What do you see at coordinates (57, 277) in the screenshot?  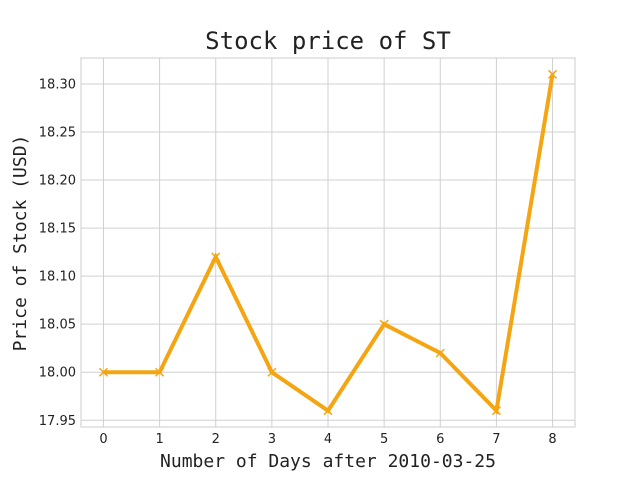 I see `y-tick-label: 18.10` at bounding box center [57, 277].